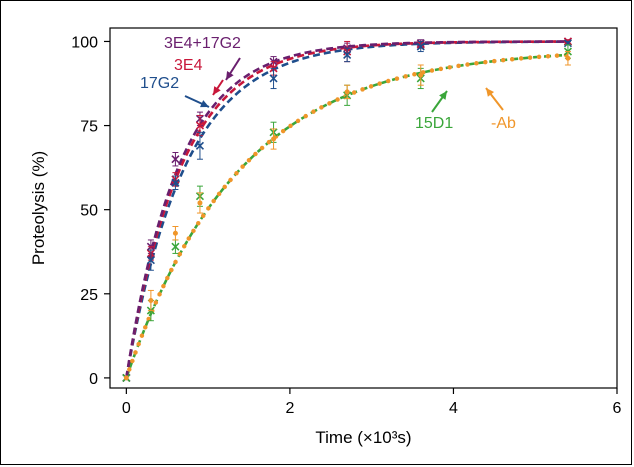 Image resolution: width=634 pixels, height=467 pixels. What do you see at coordinates (38, 208) in the screenshot?
I see `y-axis-label: Proteolysis (%)` at bounding box center [38, 208].